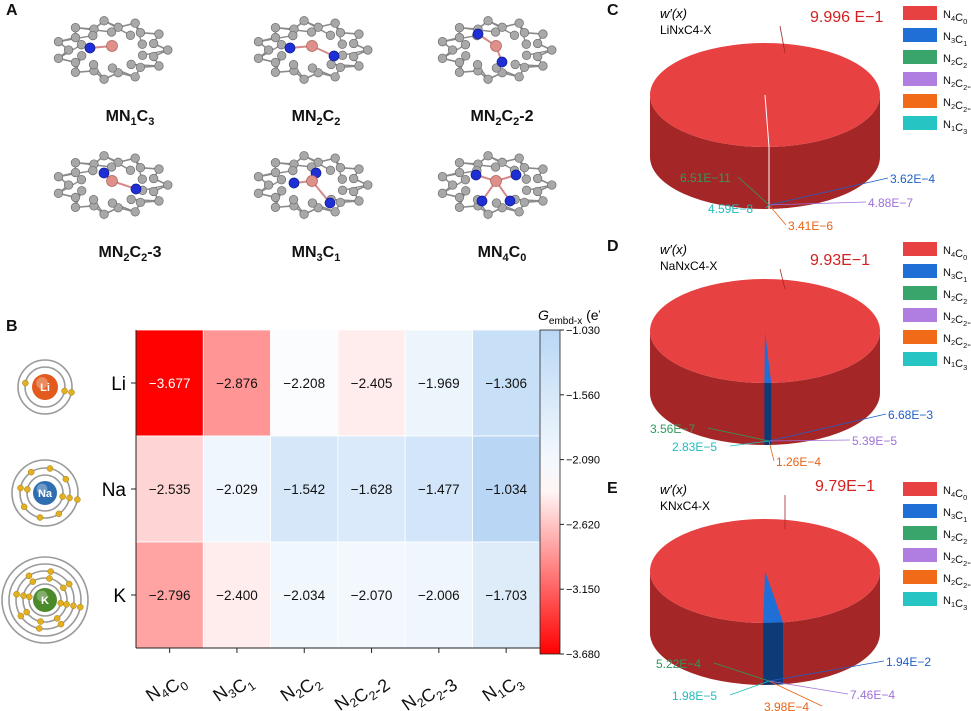 The height and width of the screenshot is (711, 971). I want to click on column-label-text: N3C1, so click(233, 688).